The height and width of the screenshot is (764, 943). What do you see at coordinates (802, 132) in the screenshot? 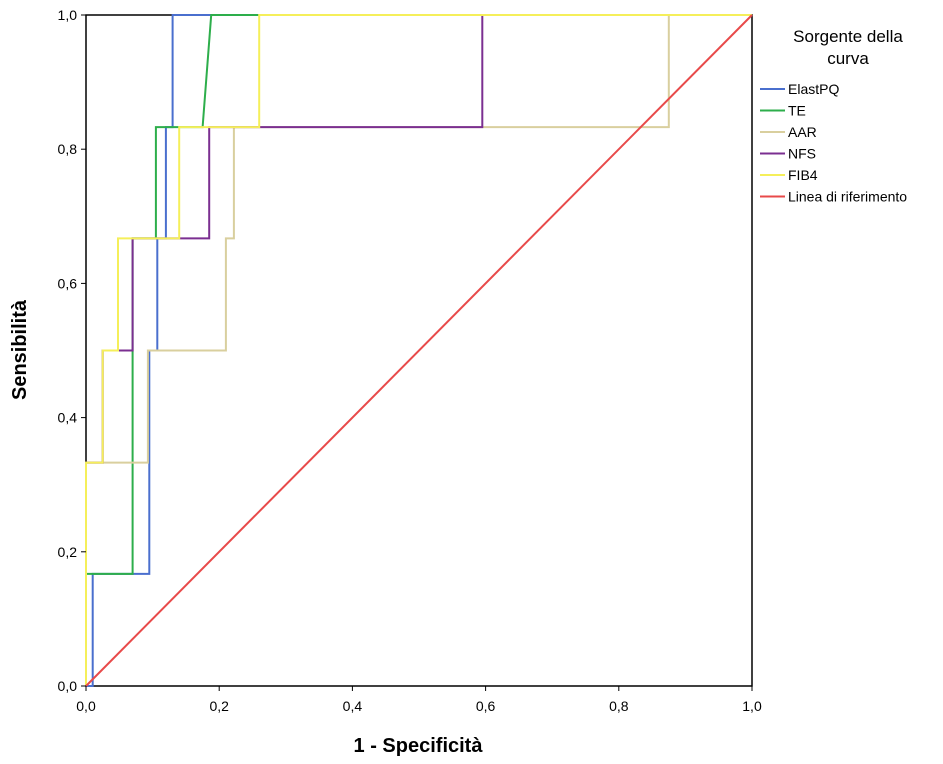
I see `legend-label: AAR` at bounding box center [802, 132].